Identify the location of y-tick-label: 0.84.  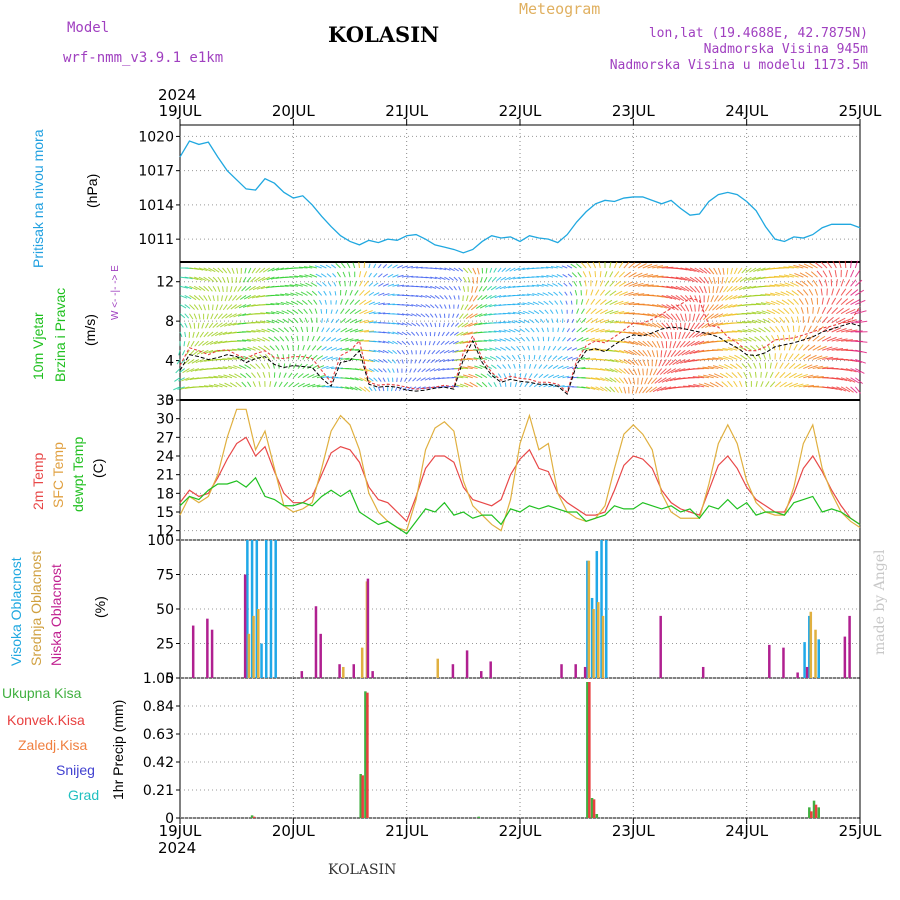
(158, 707).